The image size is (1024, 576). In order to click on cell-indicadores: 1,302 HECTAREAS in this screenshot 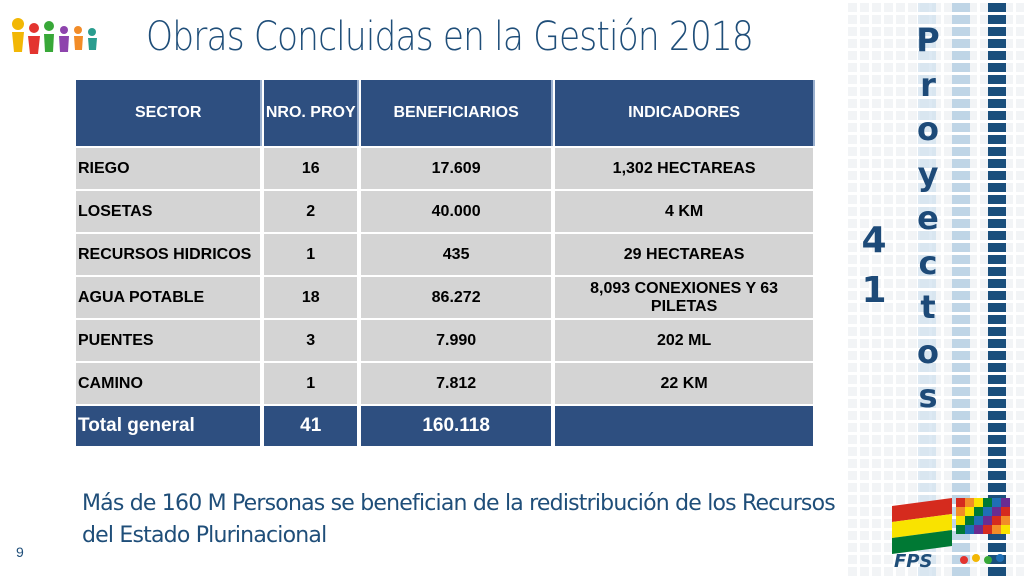, I will do `click(685, 168)`.